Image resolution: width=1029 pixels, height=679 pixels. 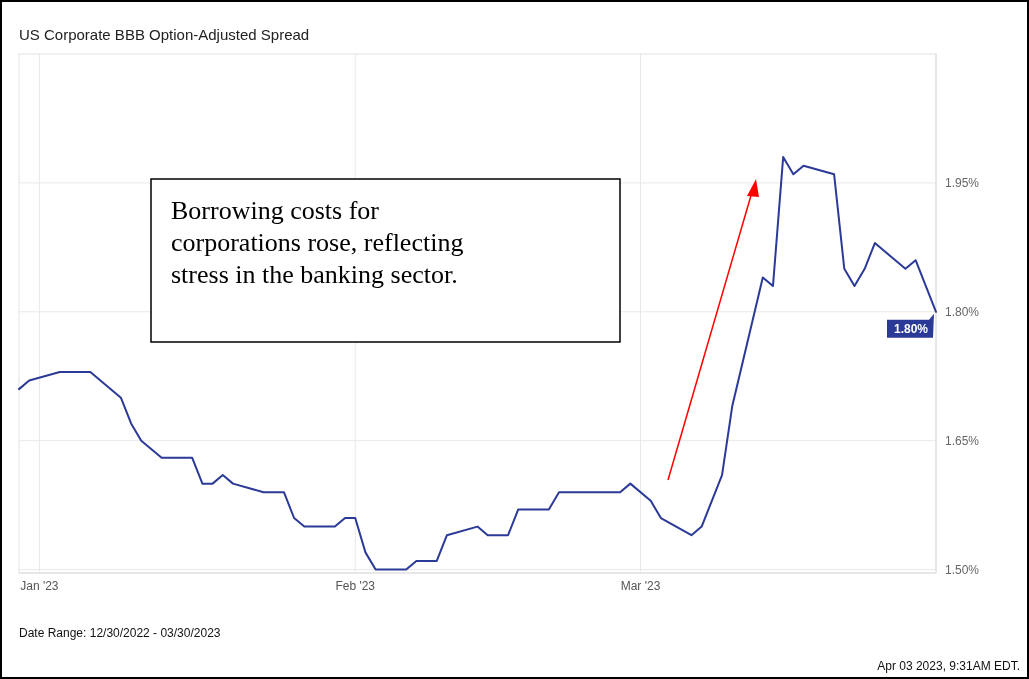 What do you see at coordinates (962, 569) in the screenshot?
I see `y-tick-label: 1.50%` at bounding box center [962, 569].